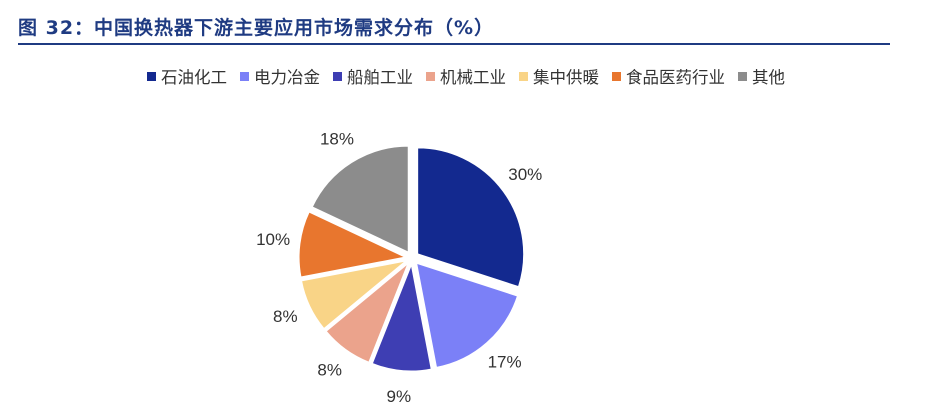 Image resolution: width=932 pixels, height=405 pixels. Describe the element at coordinates (399, 396) in the screenshot. I see `slice-value-label: 9%` at that location.